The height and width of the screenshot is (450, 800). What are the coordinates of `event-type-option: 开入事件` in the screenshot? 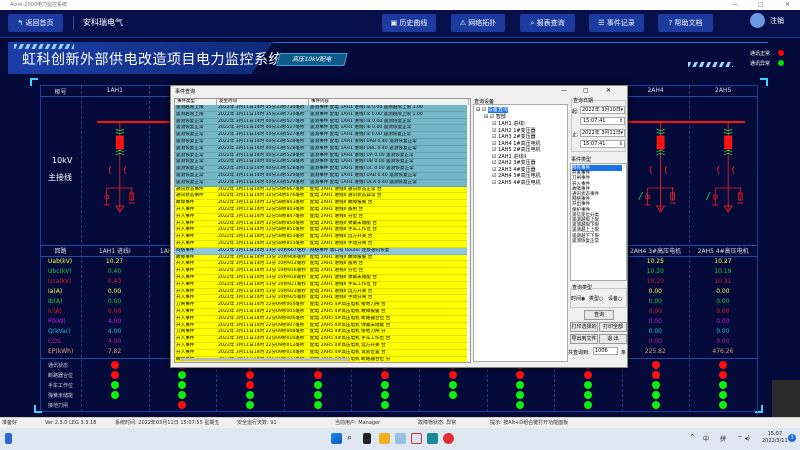 It's located at (581, 184).